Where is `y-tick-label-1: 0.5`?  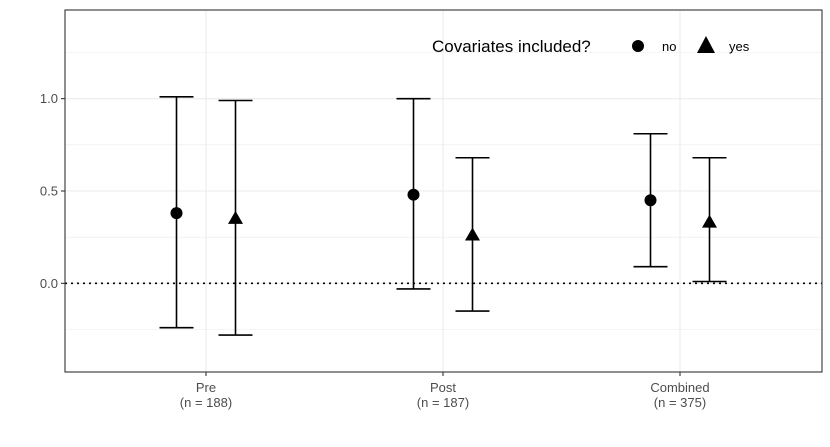
y-tick-label-1: 0.5 is located at coordinates (49, 191).